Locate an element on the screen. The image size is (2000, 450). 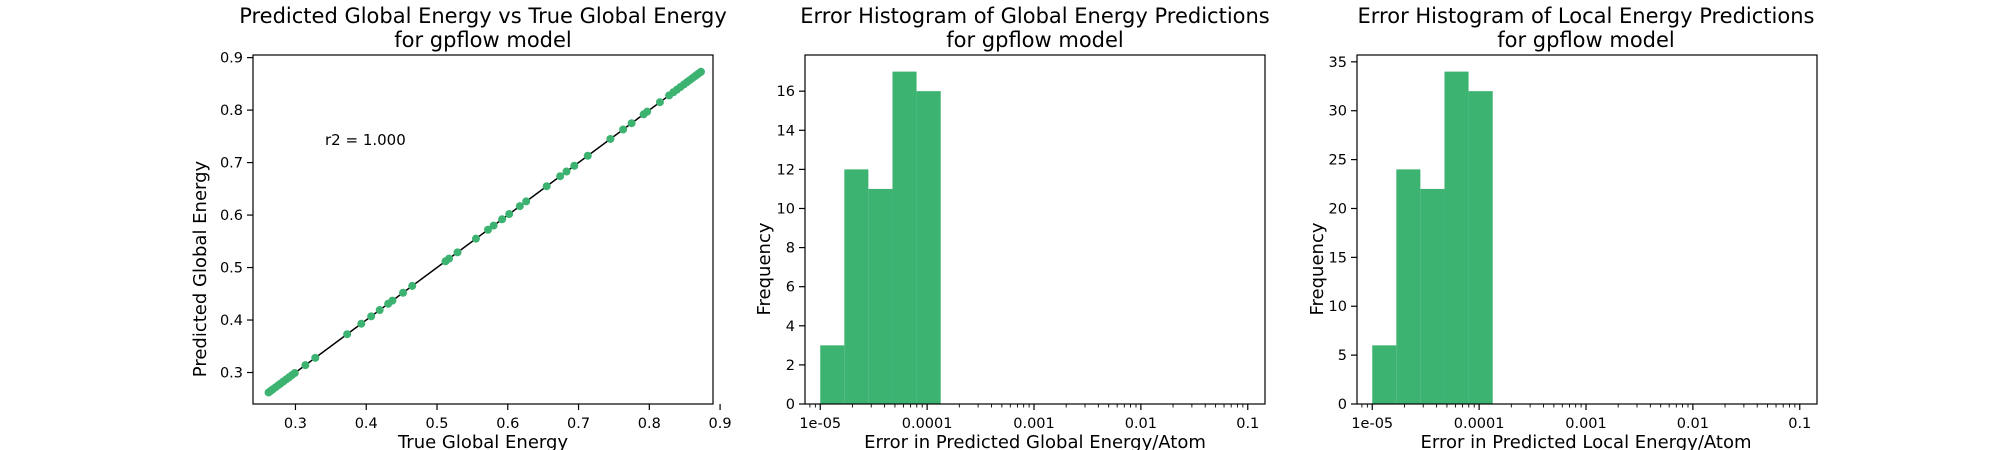
y-tick-label: 0.4 is located at coordinates (231, 321).